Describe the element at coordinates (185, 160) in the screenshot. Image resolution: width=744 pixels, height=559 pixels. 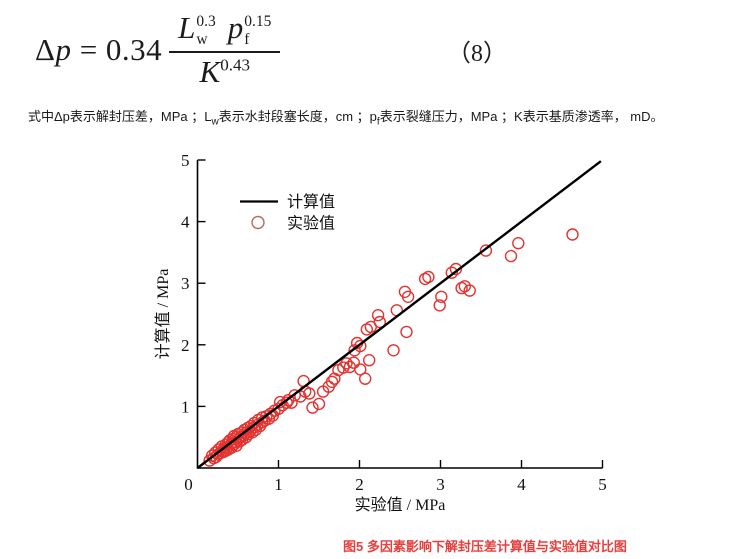
I see `y-tick-label: 5` at that location.